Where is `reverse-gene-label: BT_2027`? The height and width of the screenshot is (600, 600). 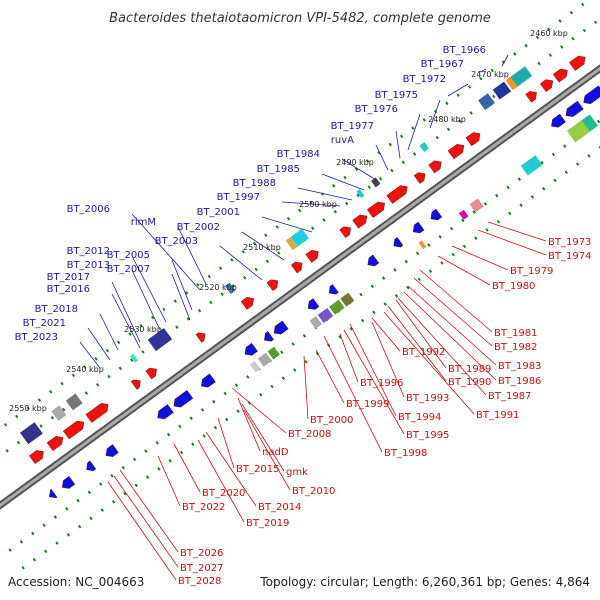 reverse-gene-label: BT_2027 is located at coordinates (201, 568).